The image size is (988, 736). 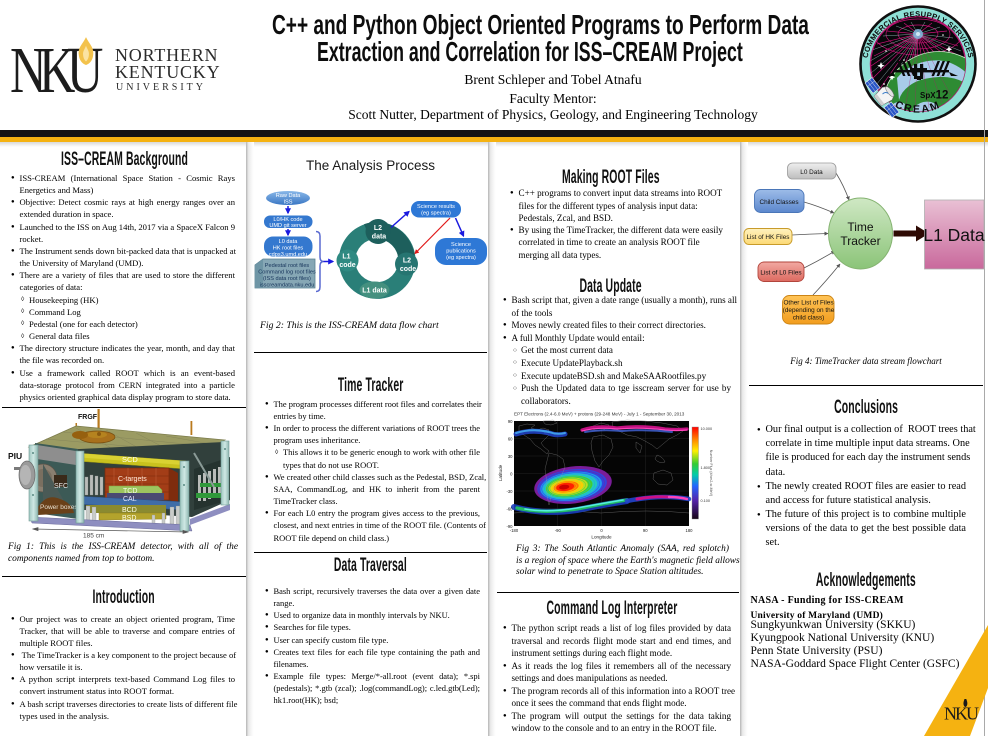 I want to click on svg-text: Power boxes, so click(x=59, y=507).